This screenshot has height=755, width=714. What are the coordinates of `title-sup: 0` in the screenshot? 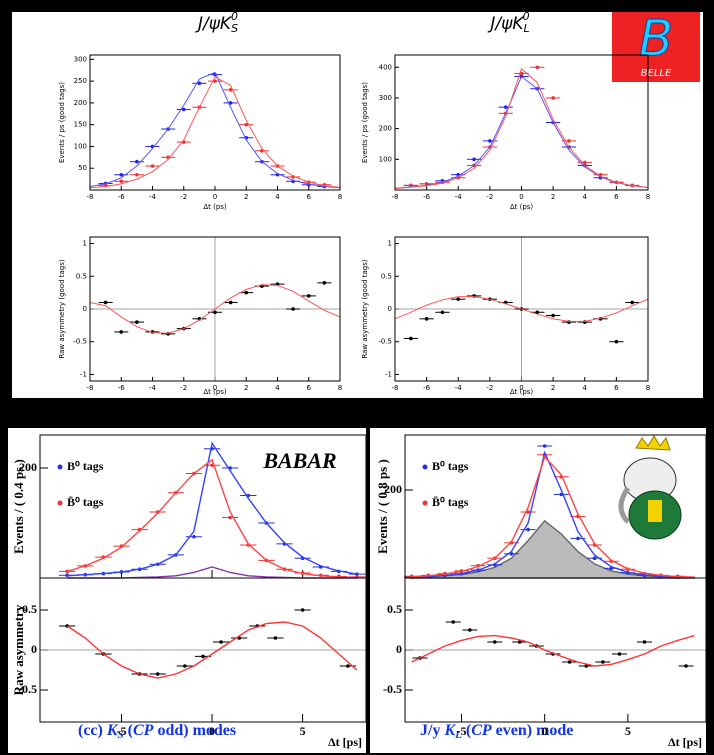 It's located at (526, 16).